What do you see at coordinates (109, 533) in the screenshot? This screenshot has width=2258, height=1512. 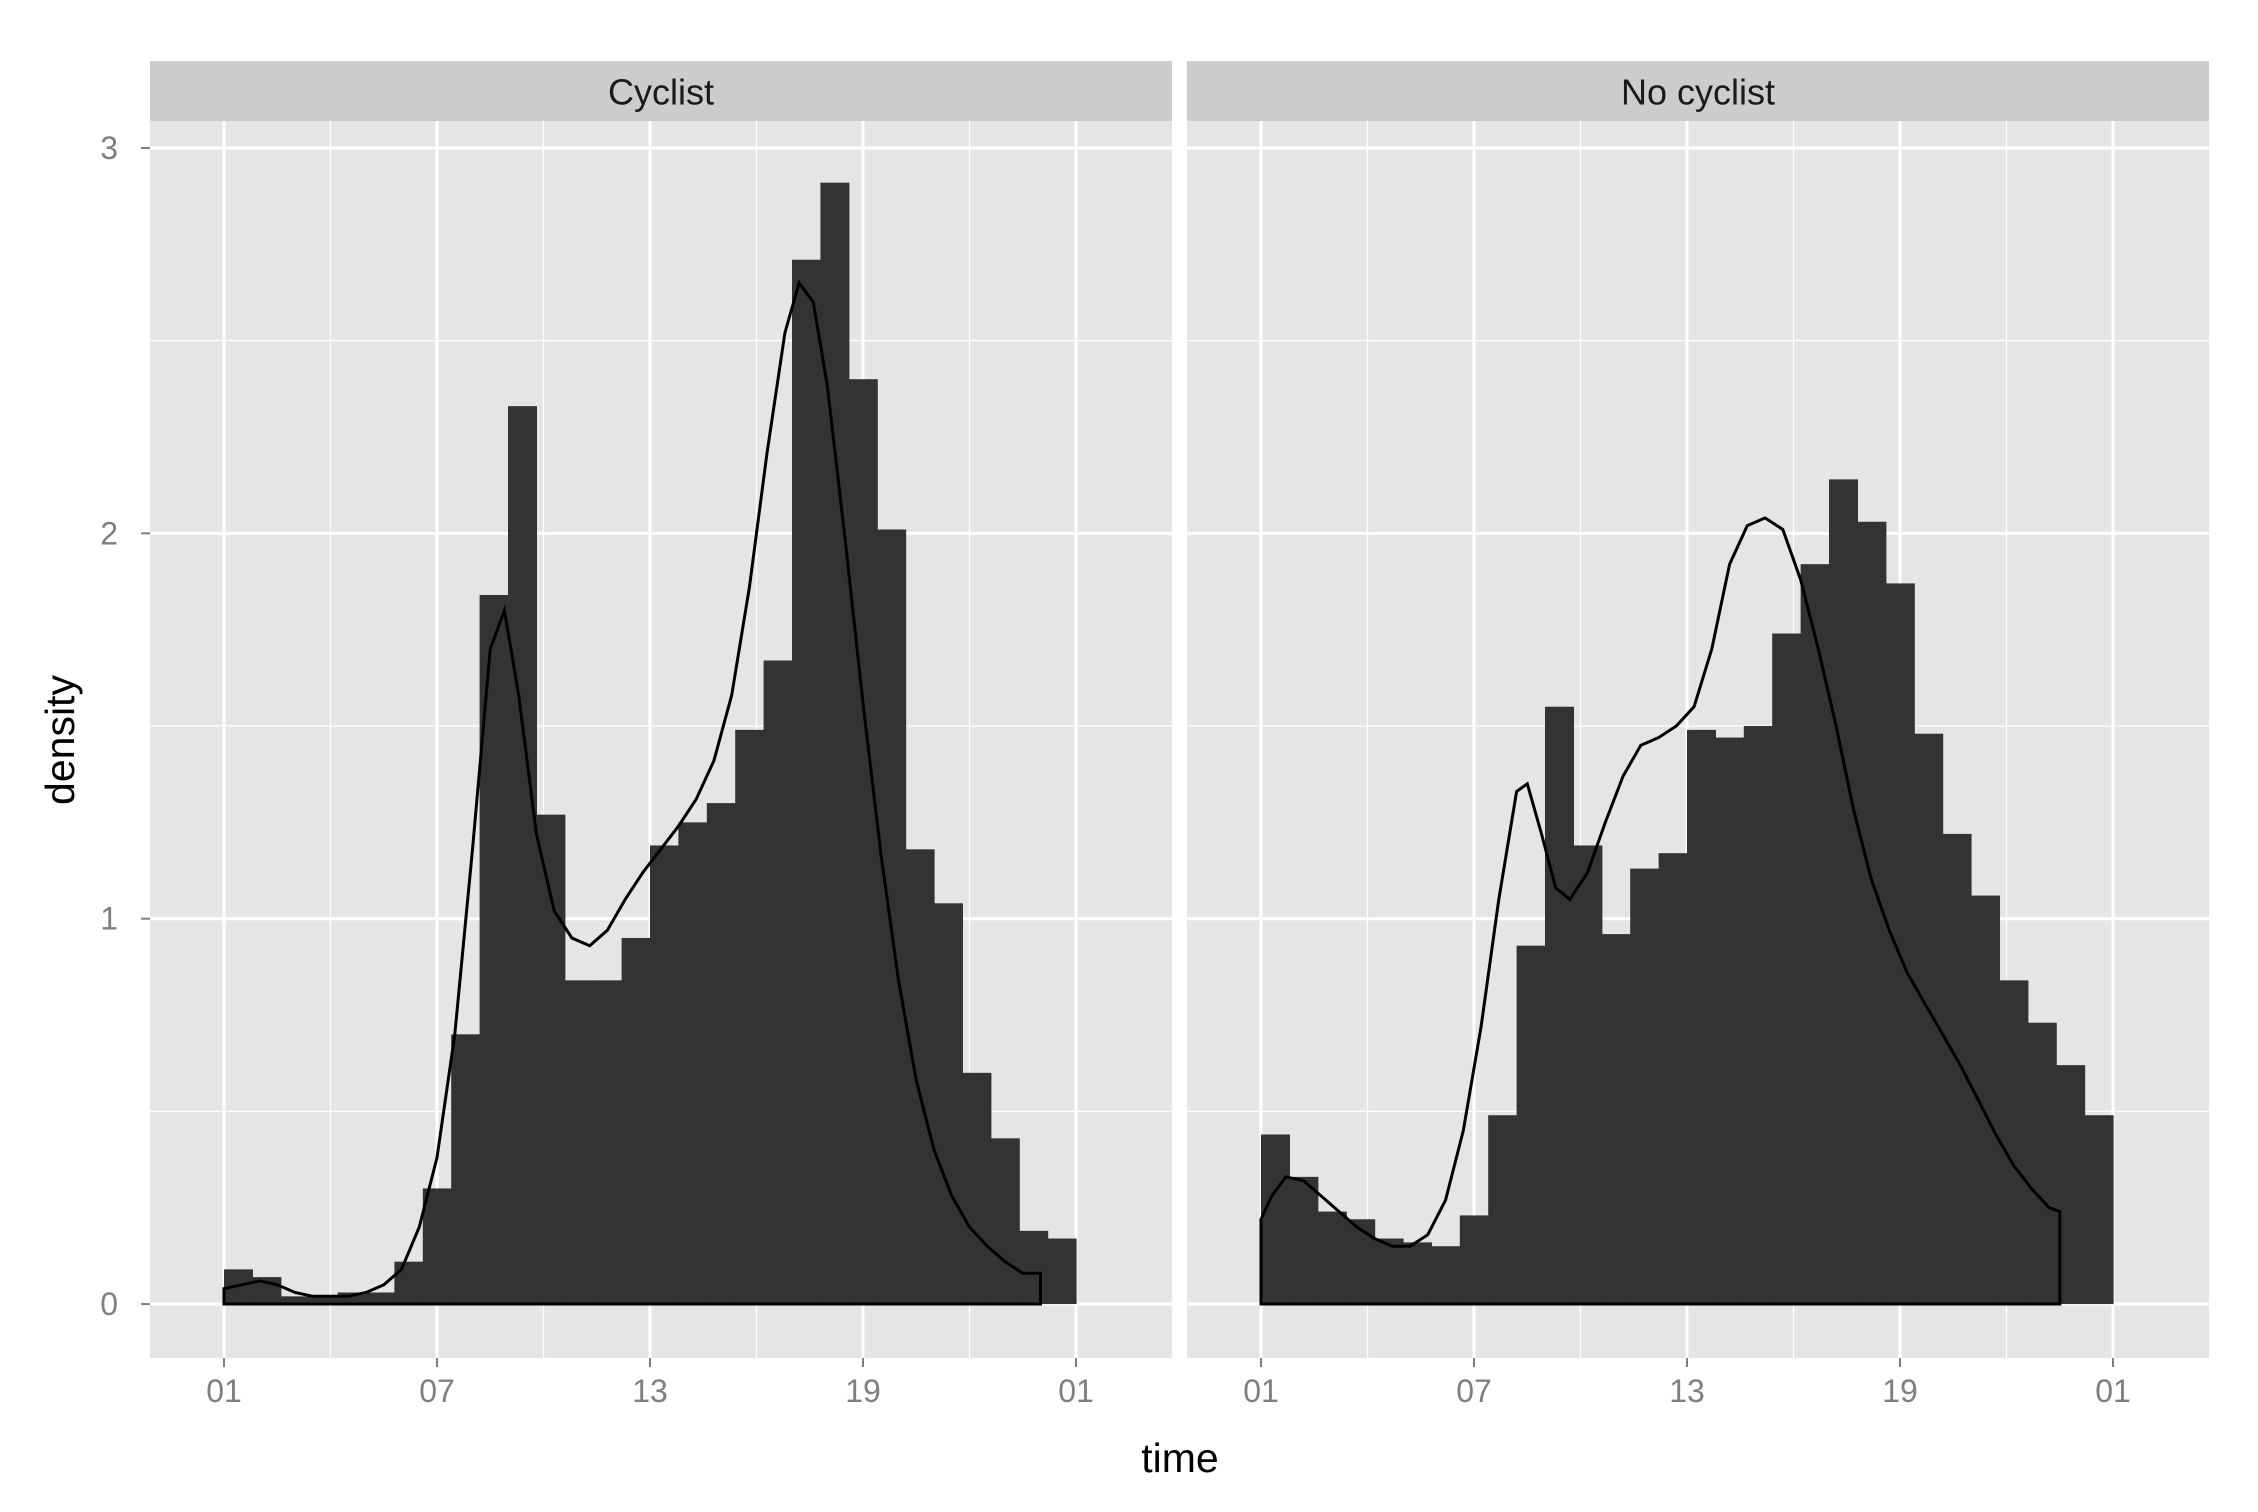 I see `y-tick-label: 2` at bounding box center [109, 533].